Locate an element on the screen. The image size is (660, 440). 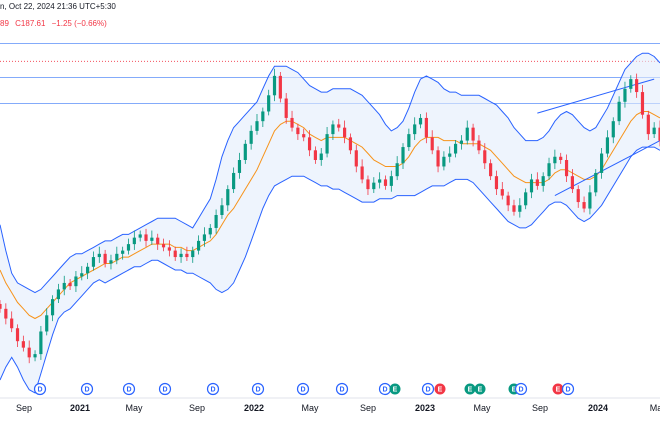
change-value: −1.25 (−0.66%) is located at coordinates (79, 23).